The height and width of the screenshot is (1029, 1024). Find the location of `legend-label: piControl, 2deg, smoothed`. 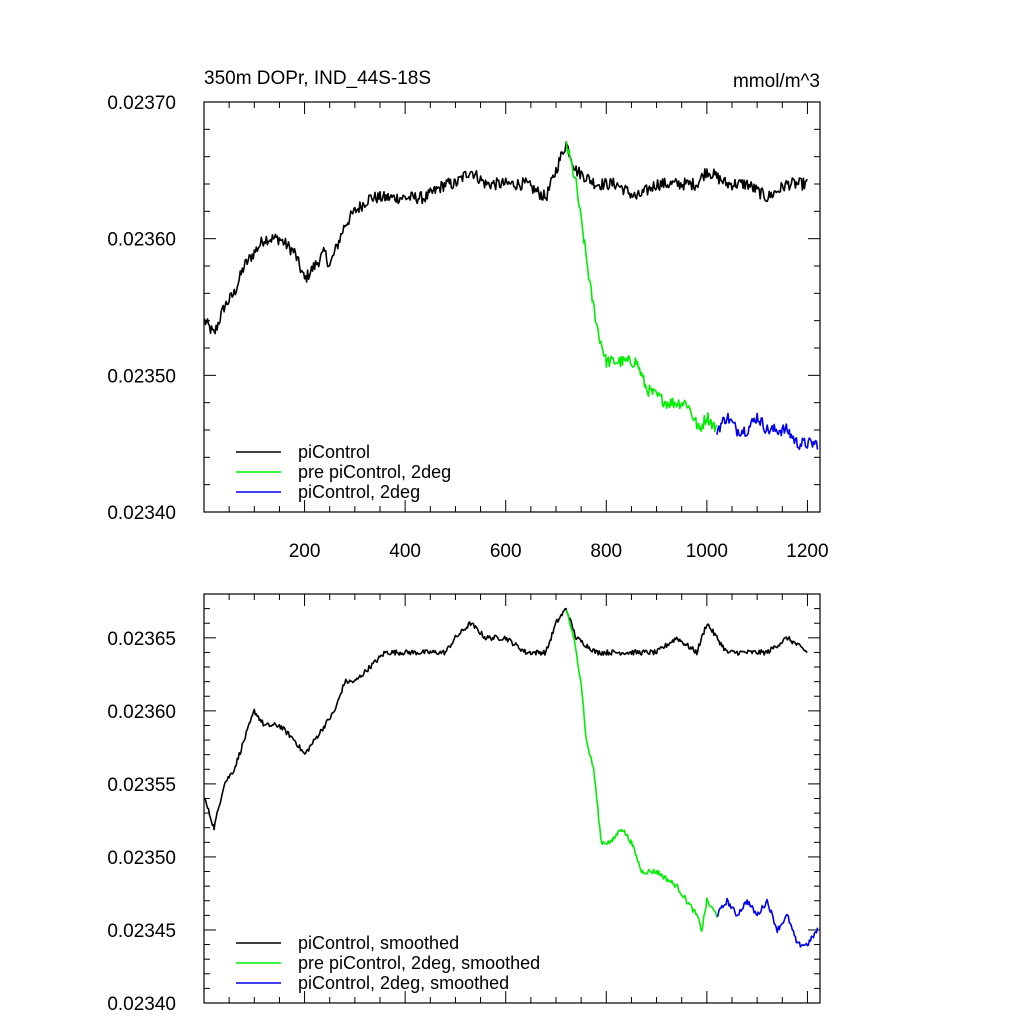

legend-label: piControl, 2deg, smoothed is located at coordinates (403, 983).